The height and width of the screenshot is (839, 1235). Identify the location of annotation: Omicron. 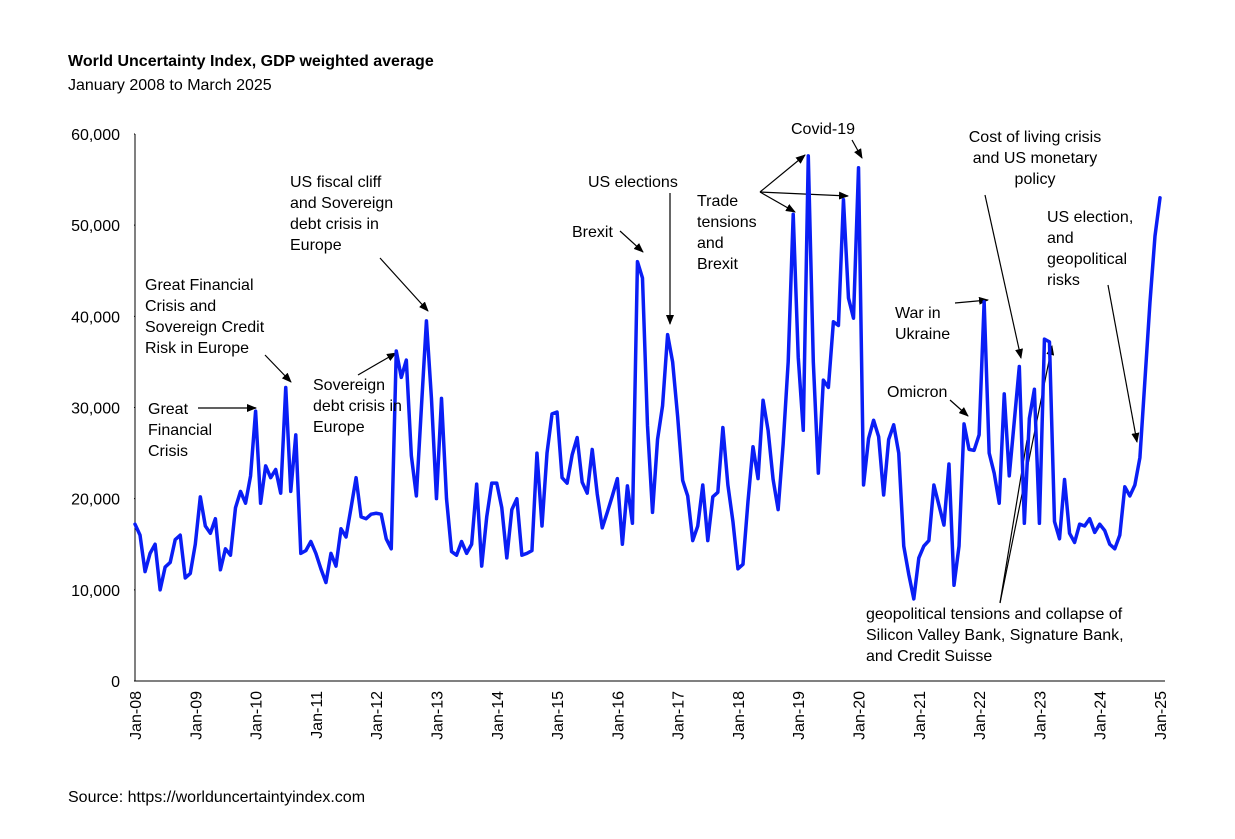
(917, 392).